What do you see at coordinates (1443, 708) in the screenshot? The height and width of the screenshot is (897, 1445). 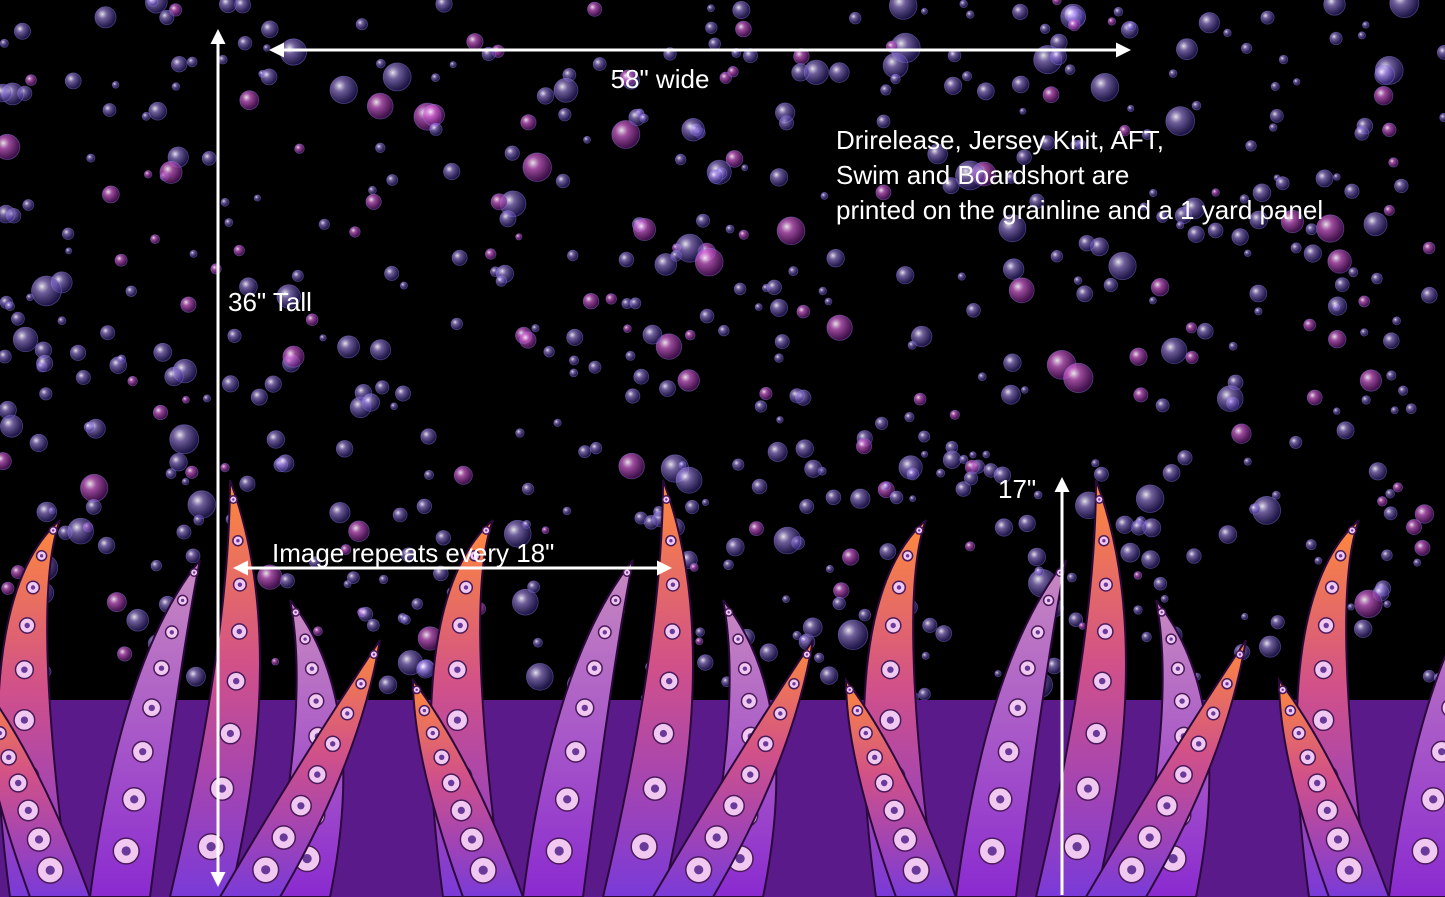 I see `sucker` at bounding box center [1443, 708].